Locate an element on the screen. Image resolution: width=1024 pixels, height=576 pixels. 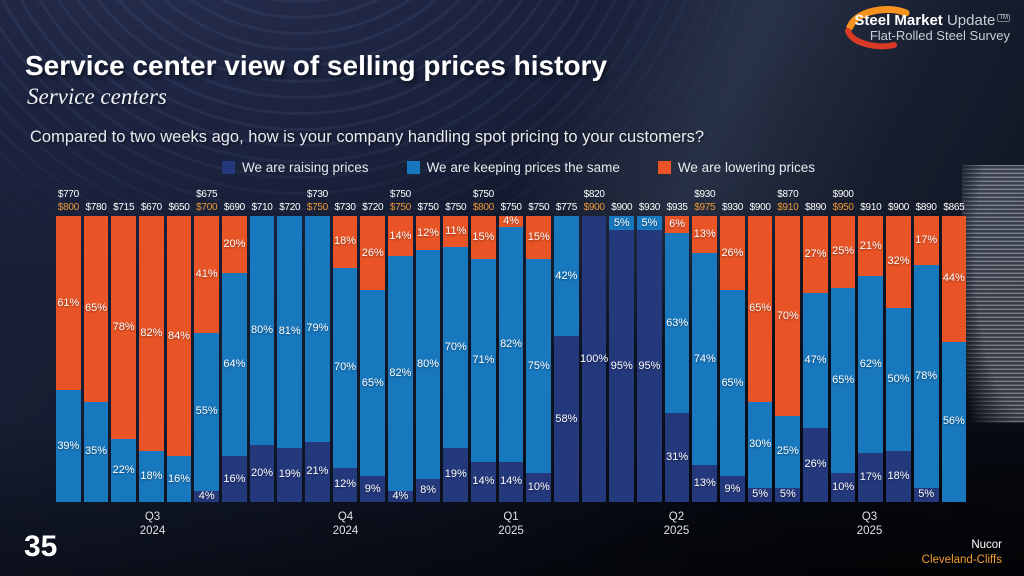
stacked-bar: 41% 55% 4% is located at coordinates (207, 359).